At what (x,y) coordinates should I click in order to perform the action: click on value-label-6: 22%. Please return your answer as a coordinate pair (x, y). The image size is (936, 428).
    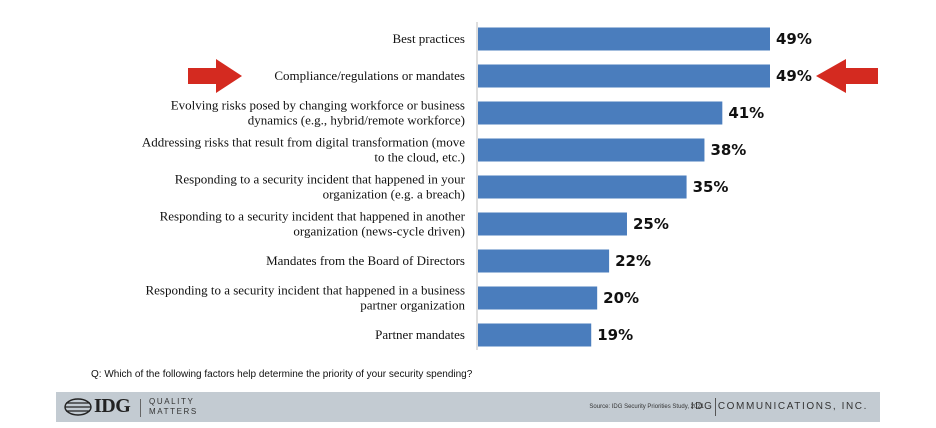
    Looking at the image, I should click on (633, 261).